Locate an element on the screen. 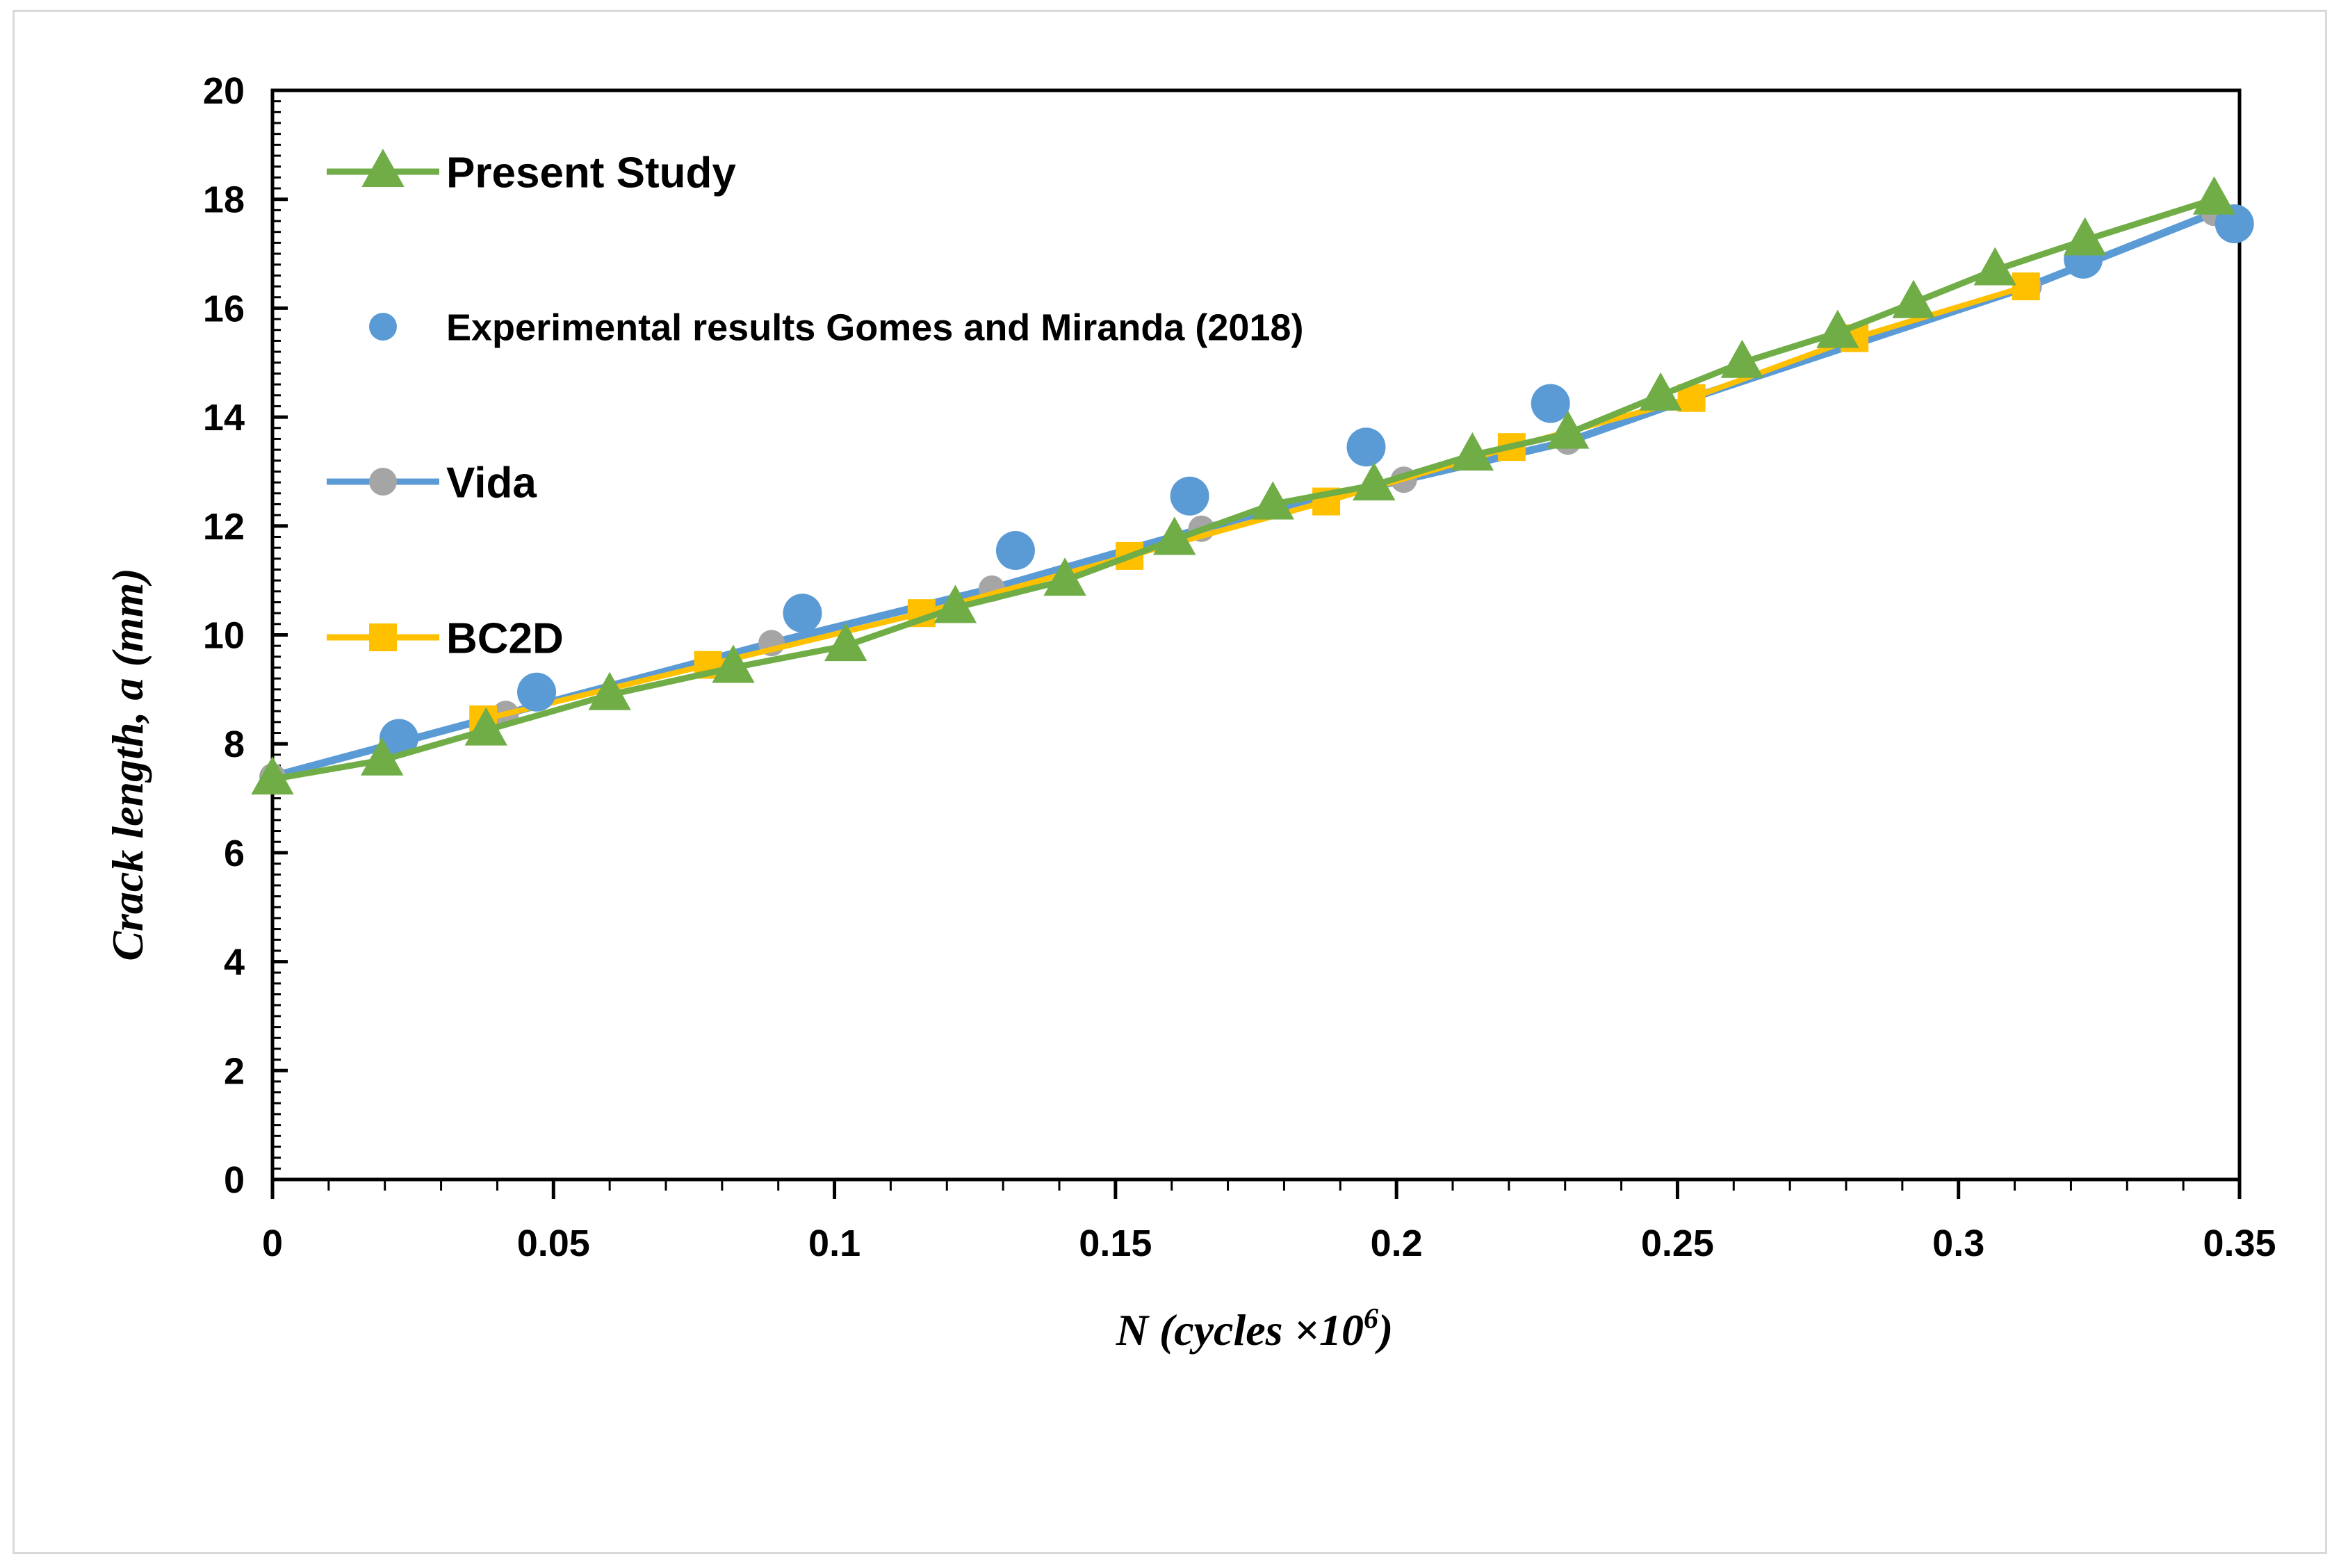 The height and width of the screenshot is (1568, 2341). legend-item: Present Study is located at coordinates (531, 172).